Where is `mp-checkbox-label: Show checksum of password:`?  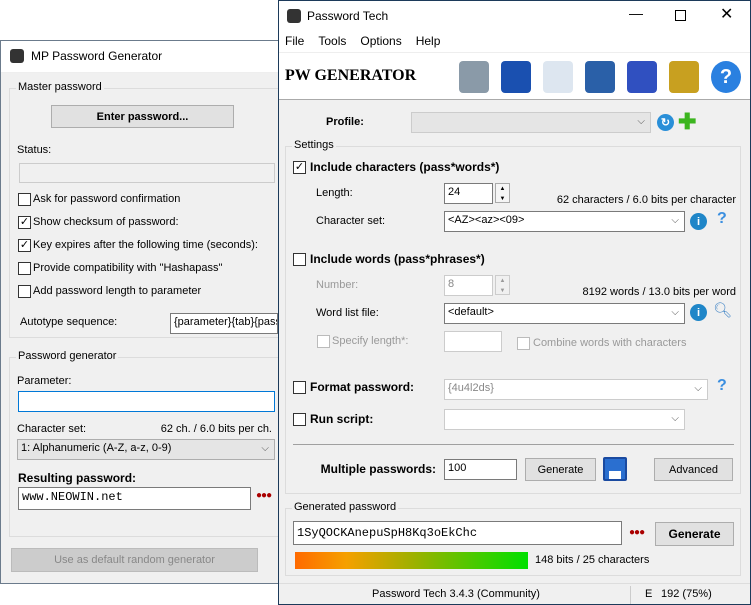
mp-checkbox-label: Show checksum of password: is located at coordinates (106, 222).